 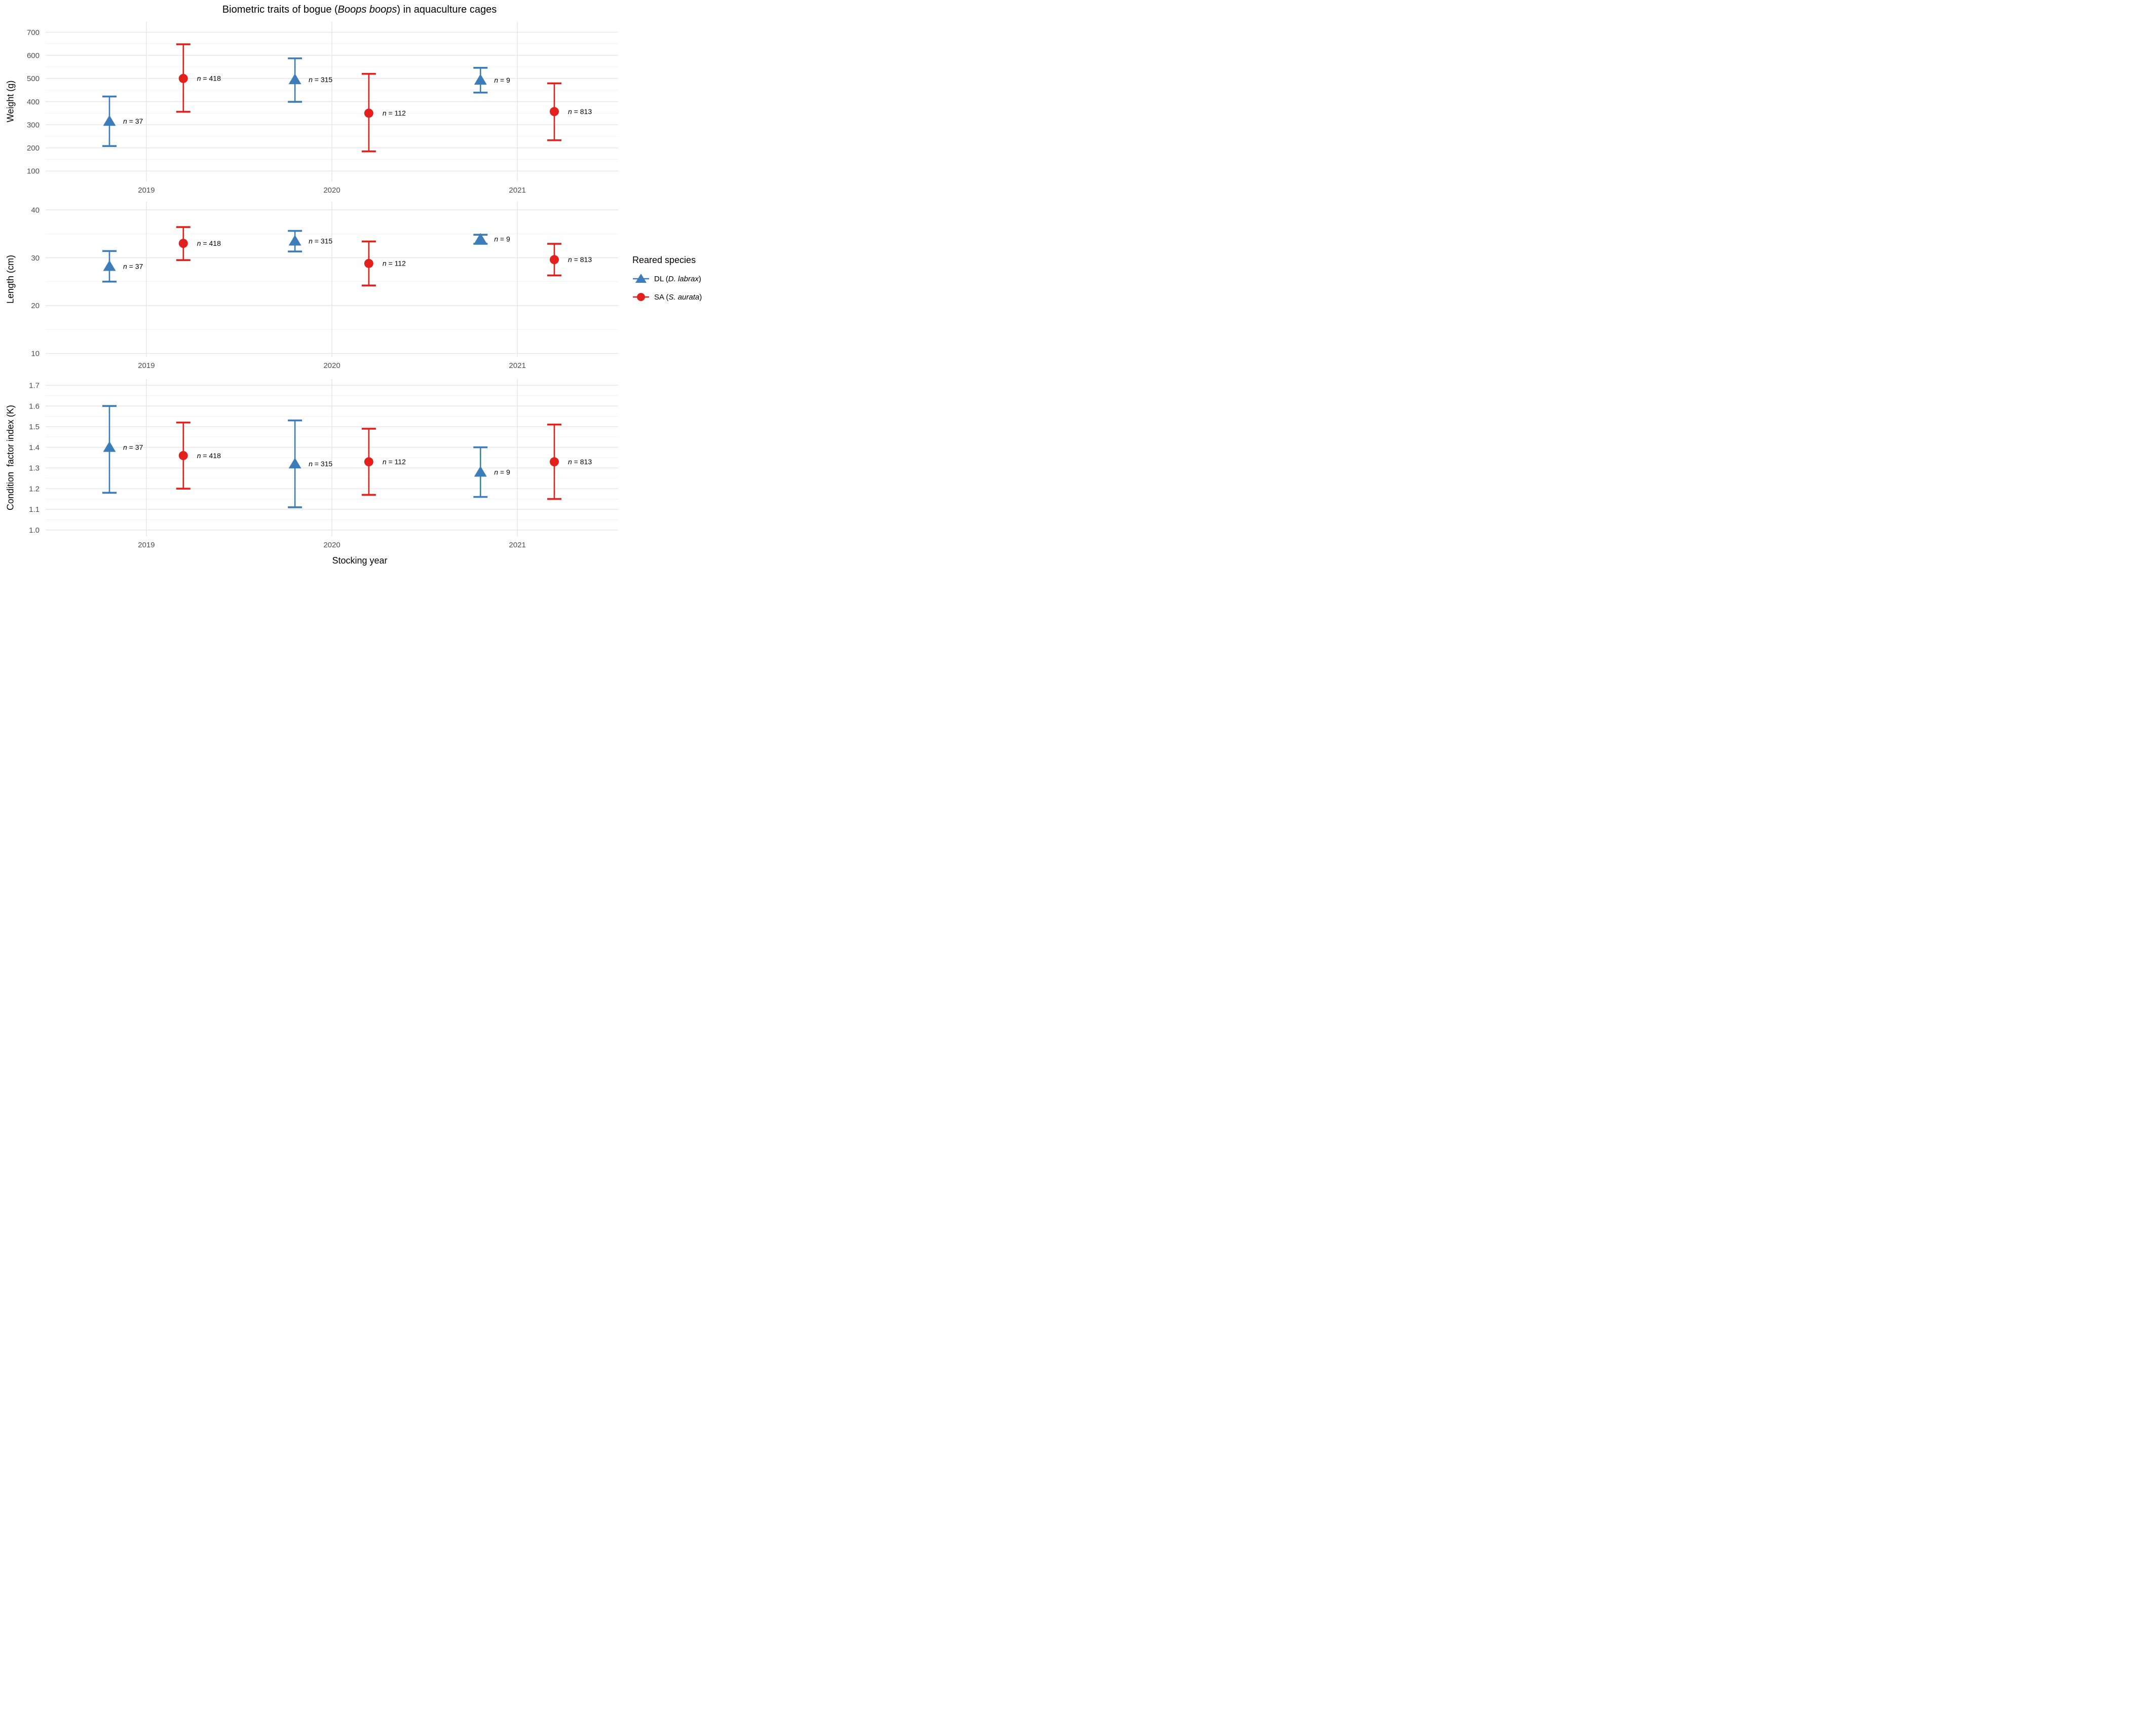 I want to click on y-tick-labels: 1.0 1.1 1.2 1.3 1.4 1.5 1.6 1.7, so click(x=34, y=458).